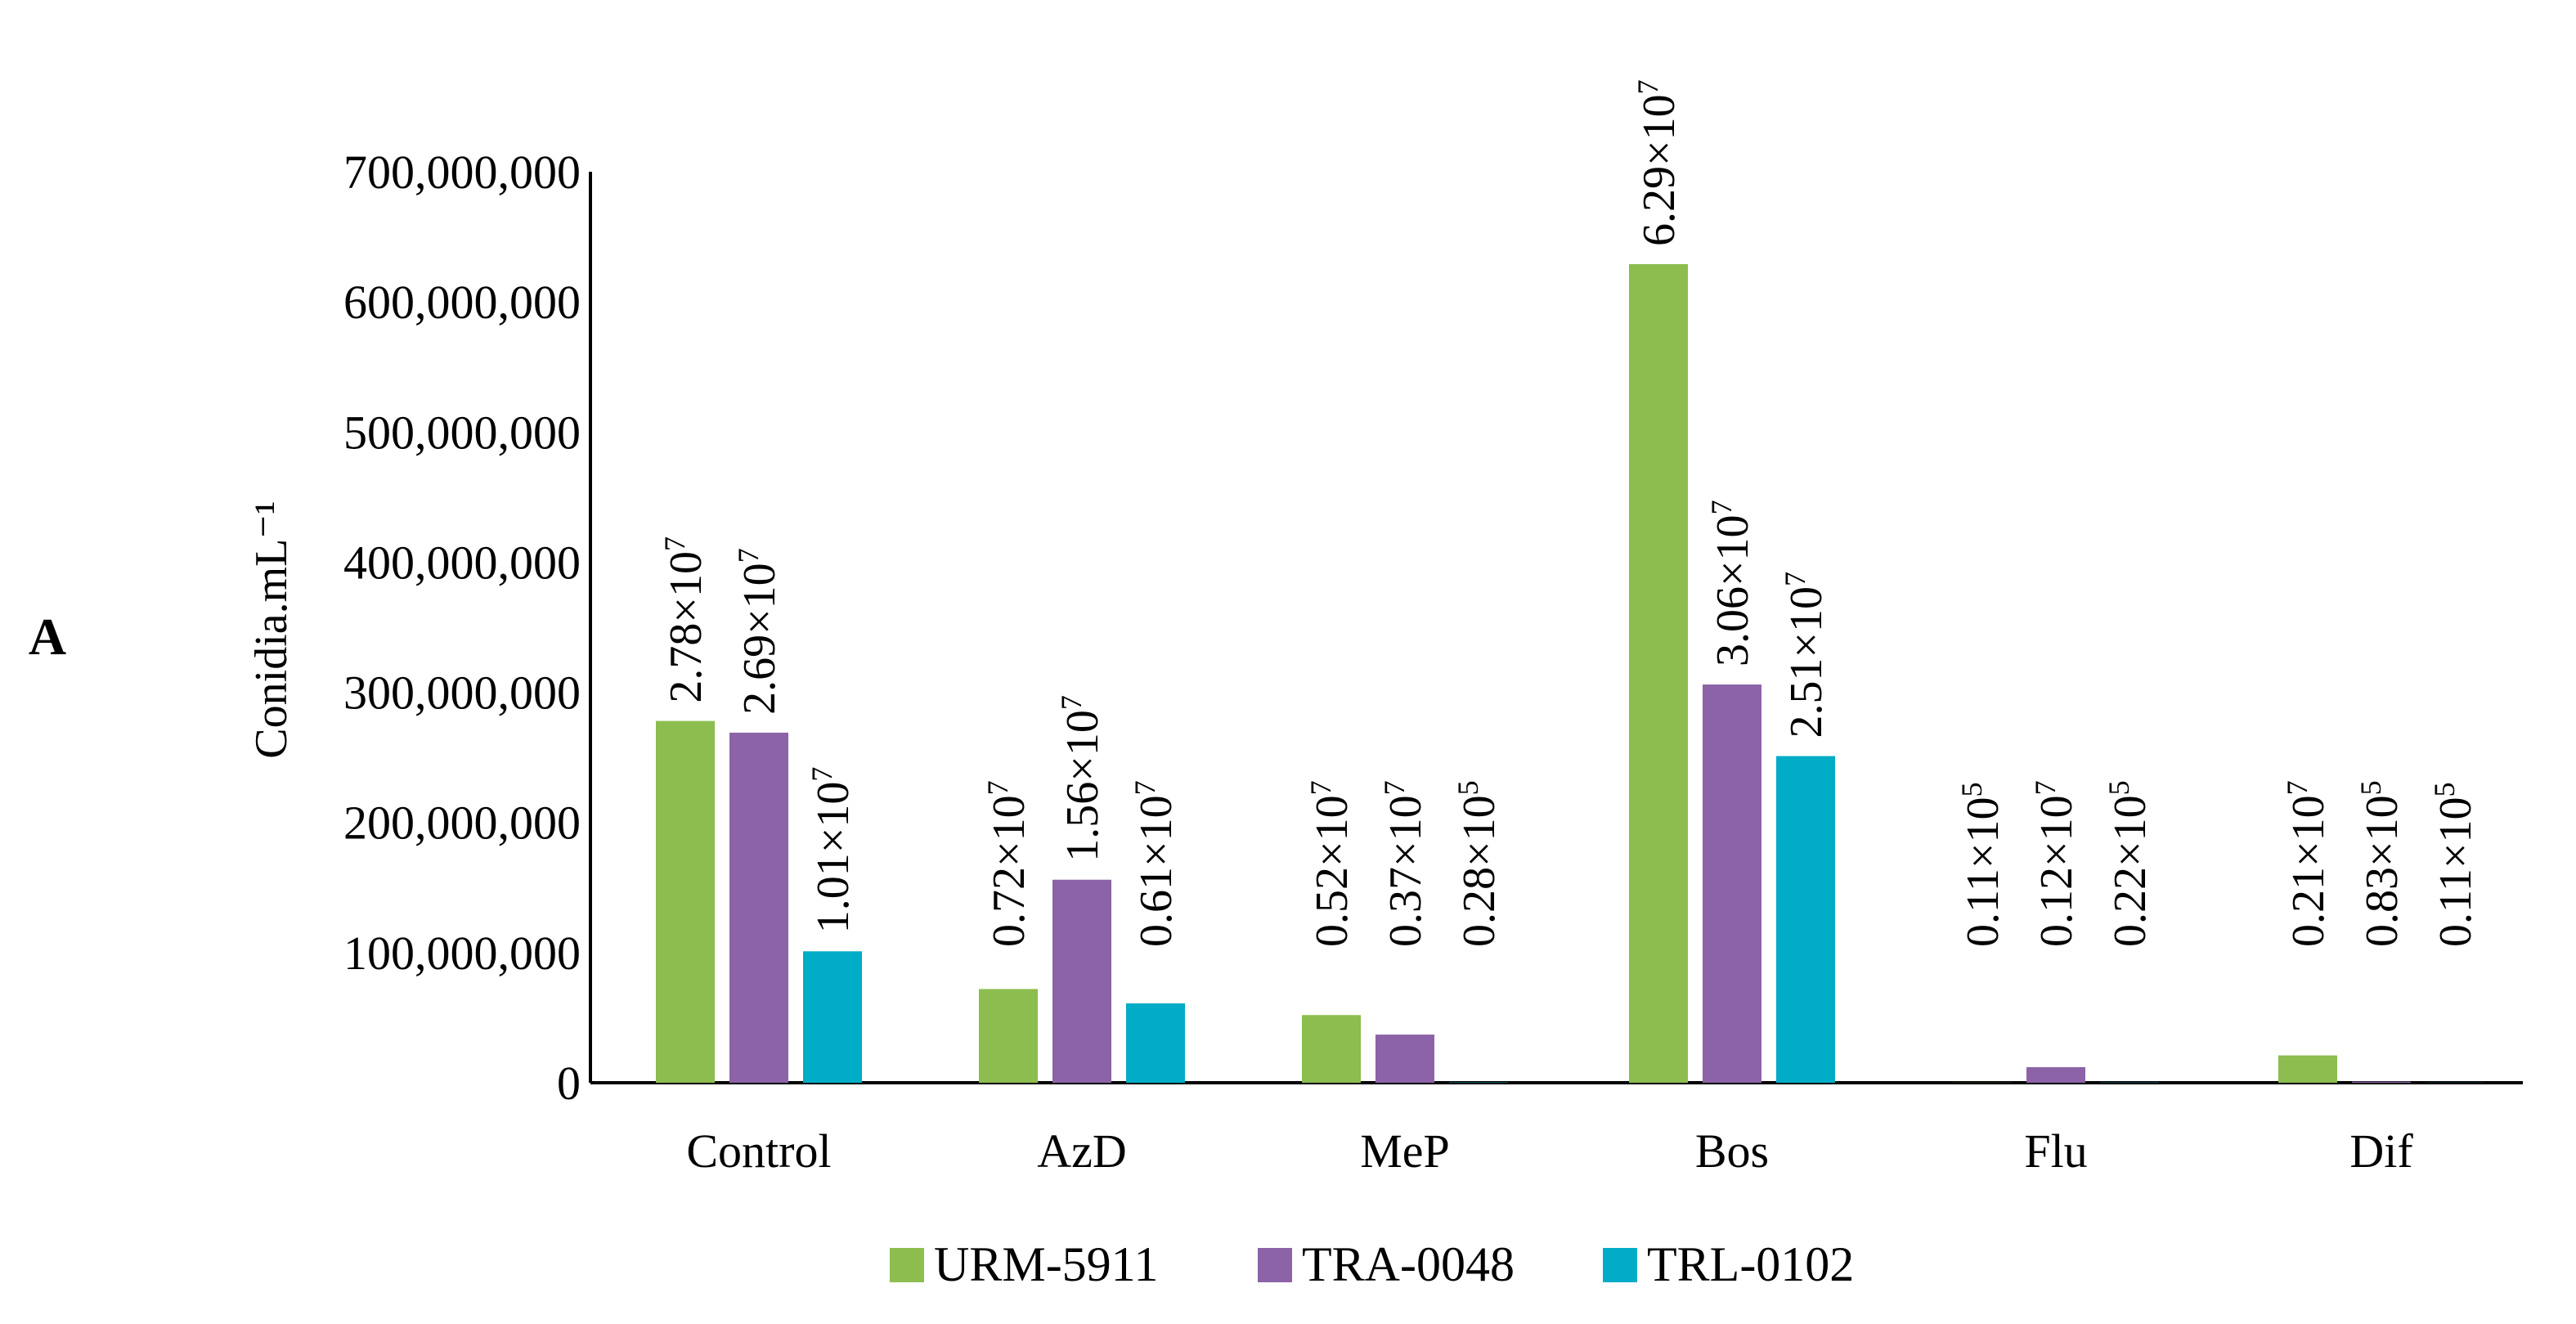 The width and height of the screenshot is (2576, 1324). Describe the element at coordinates (1155, 1043) in the screenshot. I see `bar-trl-0102-azd` at that location.